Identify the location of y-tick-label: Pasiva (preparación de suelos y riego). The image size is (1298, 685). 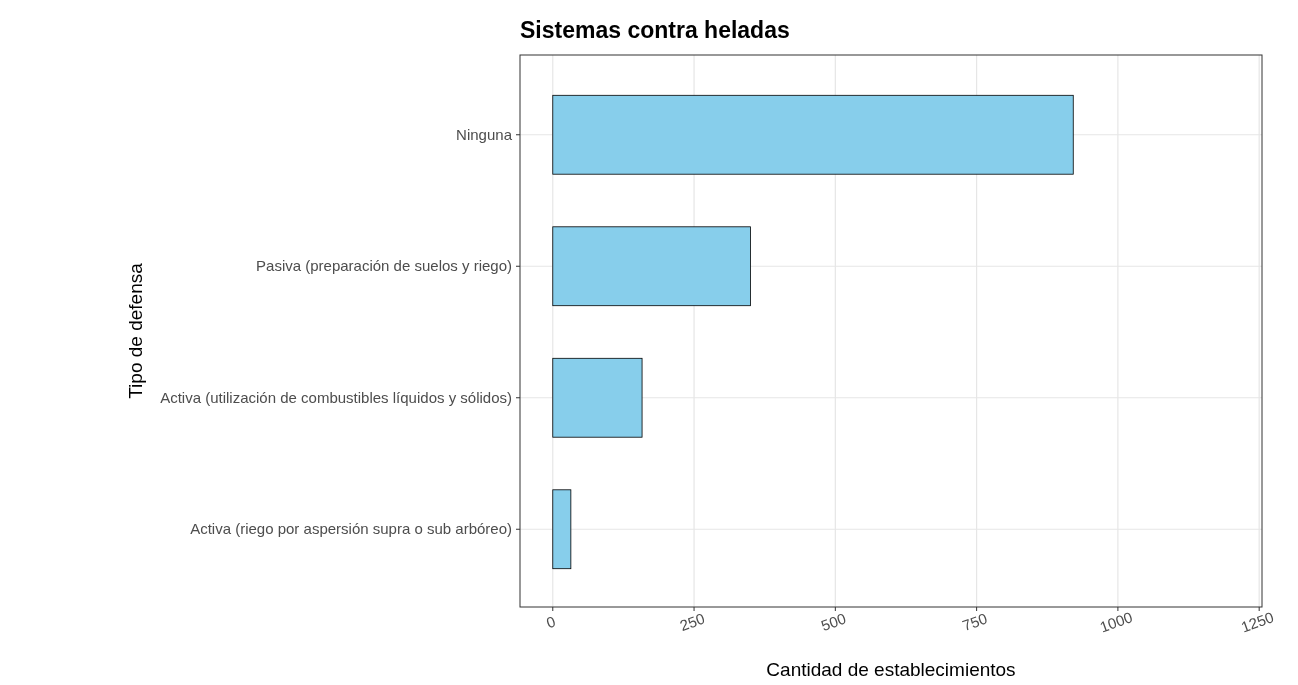
(384, 266).